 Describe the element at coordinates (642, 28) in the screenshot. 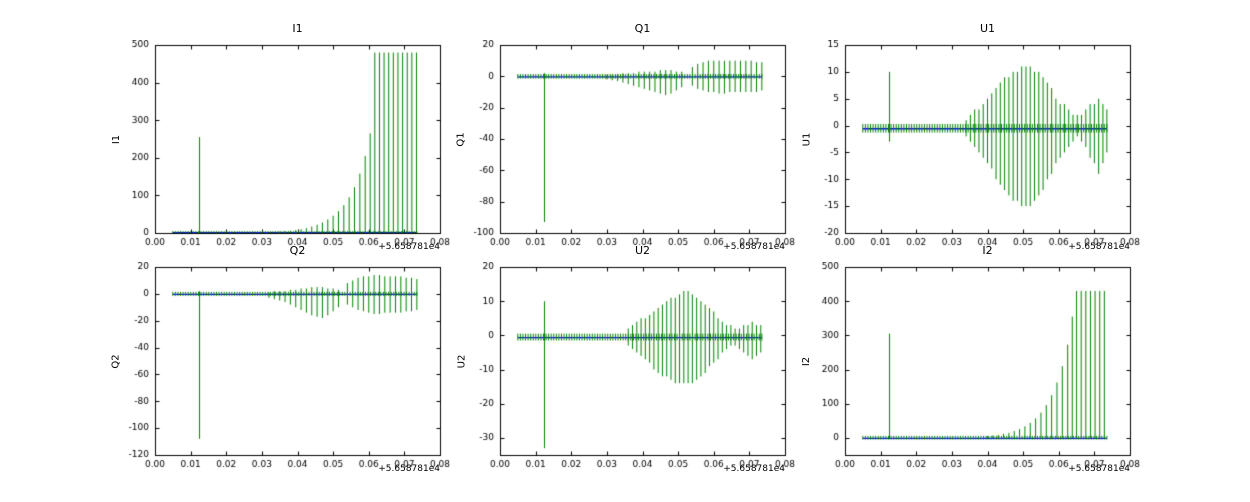

I see `plot-title-q1: Q1` at that location.